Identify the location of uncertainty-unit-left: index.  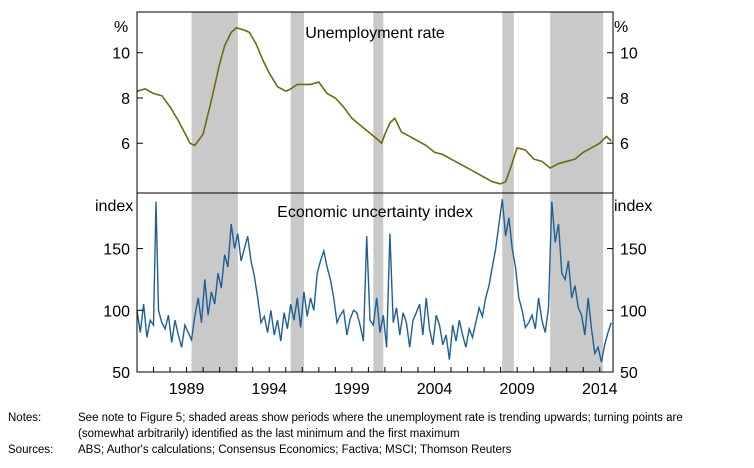
(114, 206).